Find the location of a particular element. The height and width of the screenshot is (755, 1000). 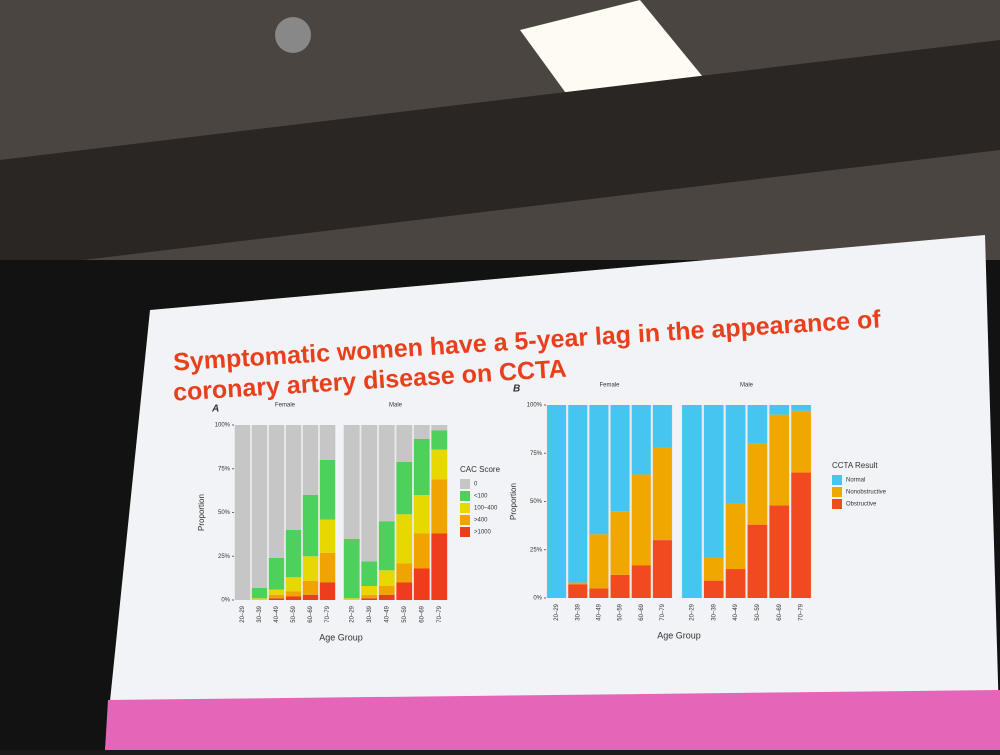

panel-label: A is located at coordinates (215, 409).